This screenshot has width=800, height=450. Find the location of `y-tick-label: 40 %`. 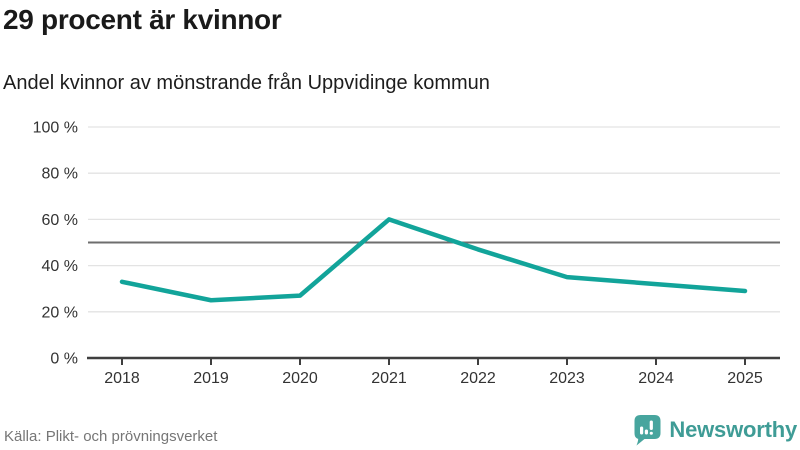

y-tick-label: 40 % is located at coordinates (60, 266).